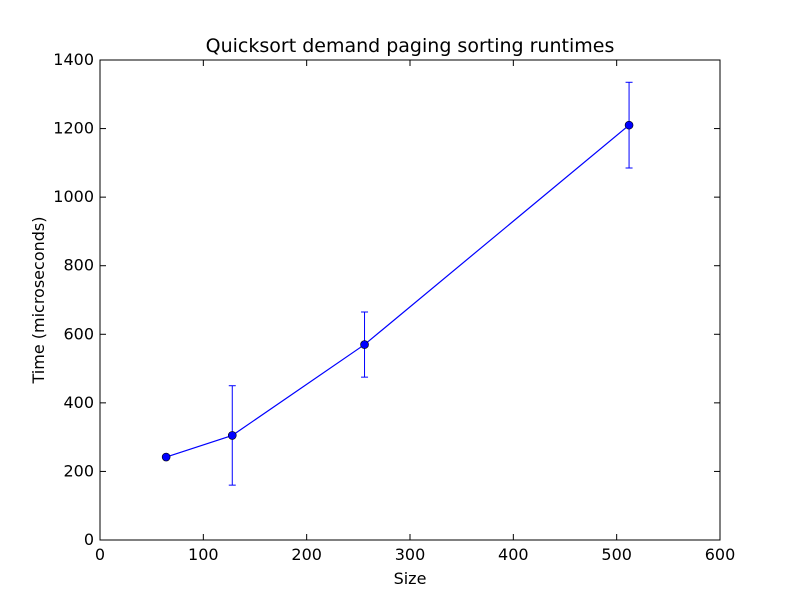 The image size is (800, 600). What do you see at coordinates (410, 554) in the screenshot?
I see `x-tick-label: 300` at bounding box center [410, 554].